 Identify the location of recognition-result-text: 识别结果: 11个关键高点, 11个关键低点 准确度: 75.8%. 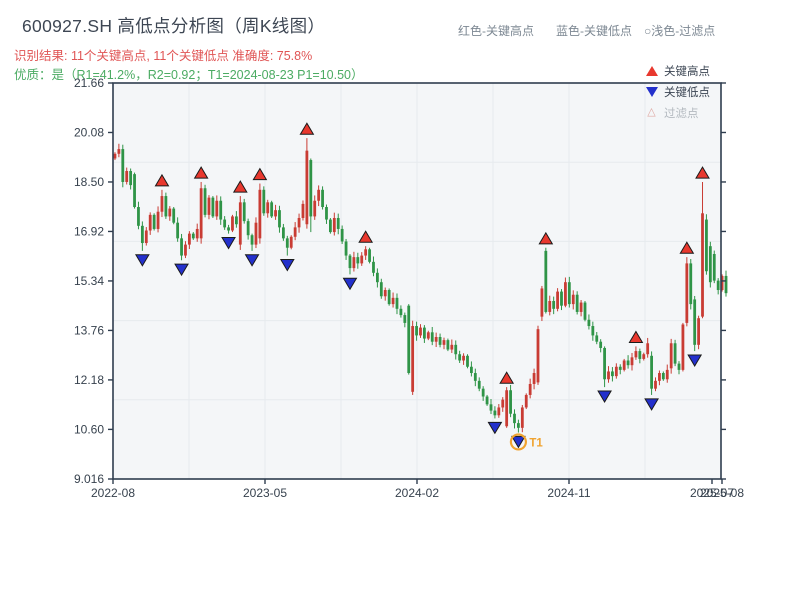
(163, 56).